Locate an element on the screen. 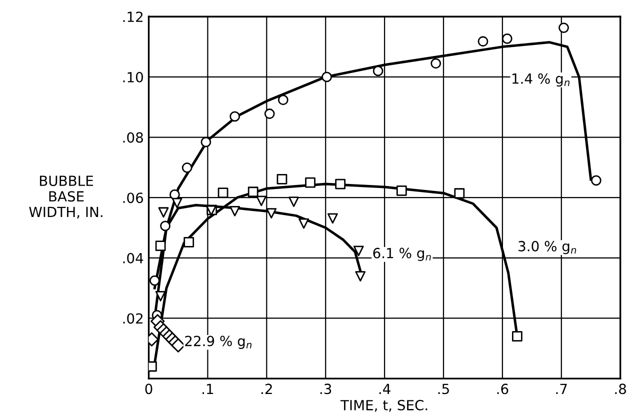  y-tick-label: .02 is located at coordinates (133, 318).